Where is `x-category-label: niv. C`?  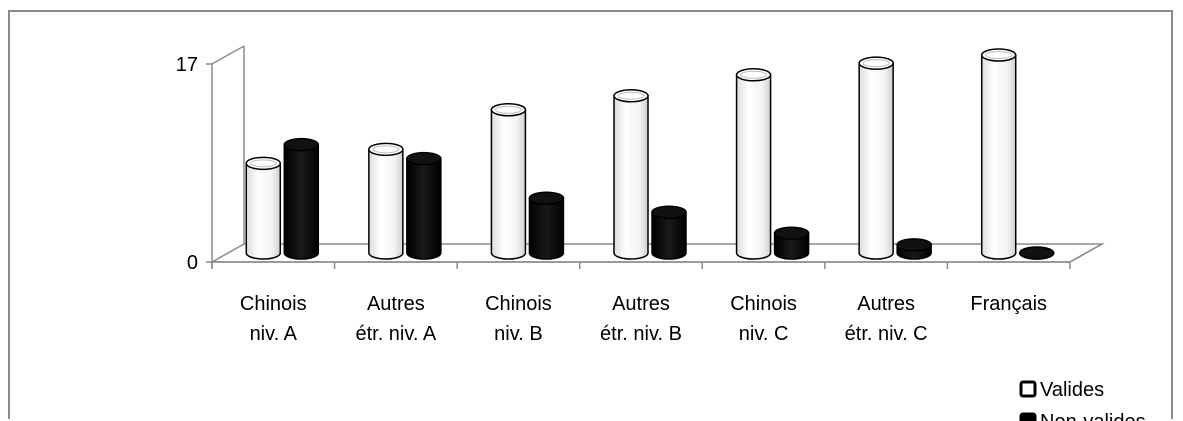
x-category-label: niv. C is located at coordinates (764, 334).